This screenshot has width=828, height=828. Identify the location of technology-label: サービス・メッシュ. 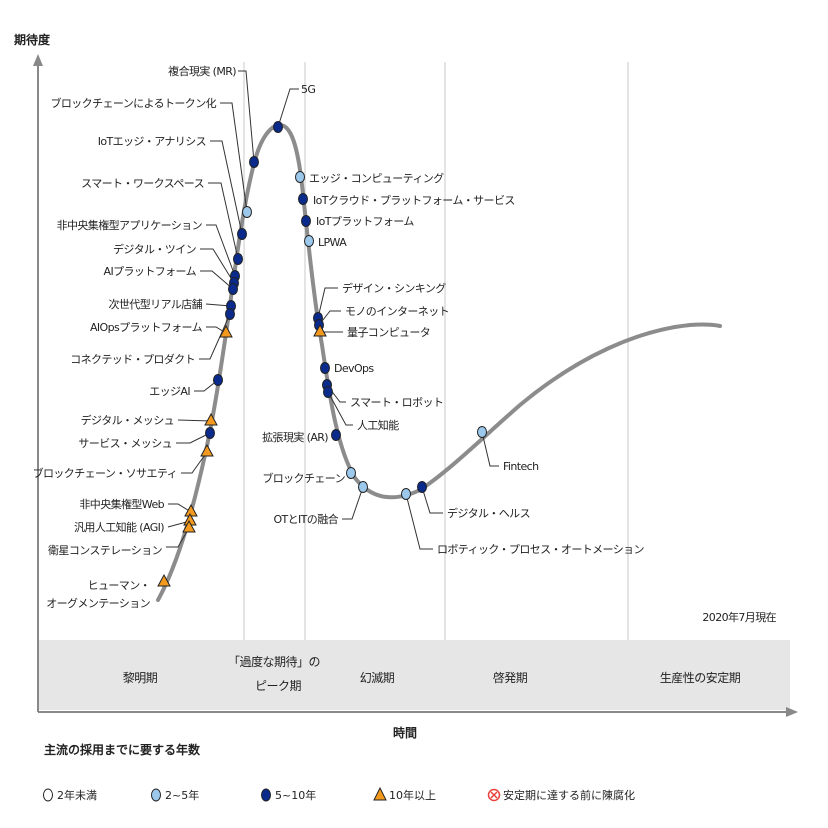
(125, 443).